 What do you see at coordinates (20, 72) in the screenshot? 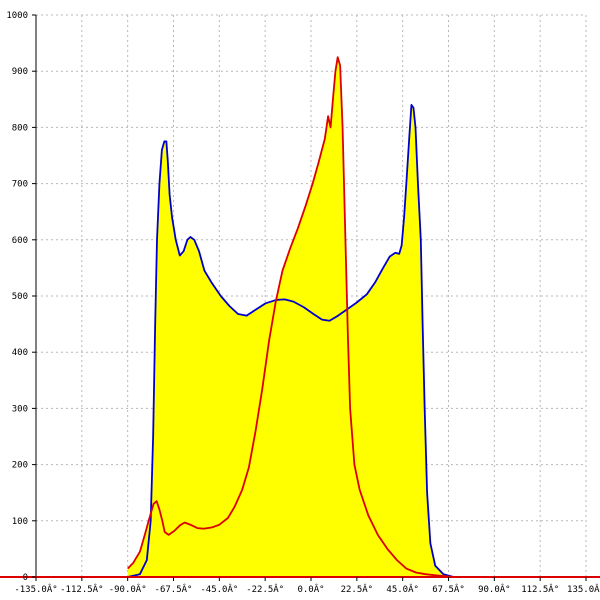
I see `y-tick-label-9: 900` at bounding box center [20, 72].